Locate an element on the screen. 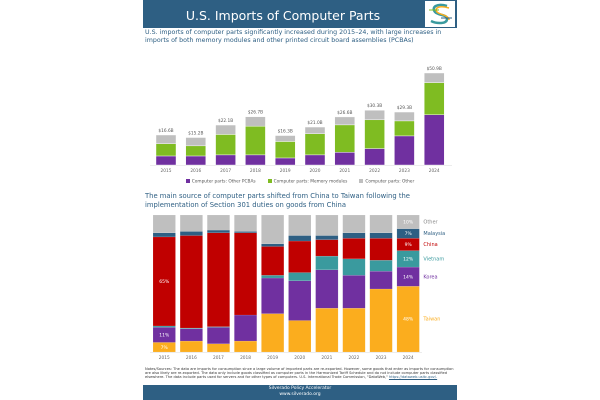 Image resolution: width=600 pixels, height=400 pixels. chart2-bar-malaysia-2015 is located at coordinates (164, 235).